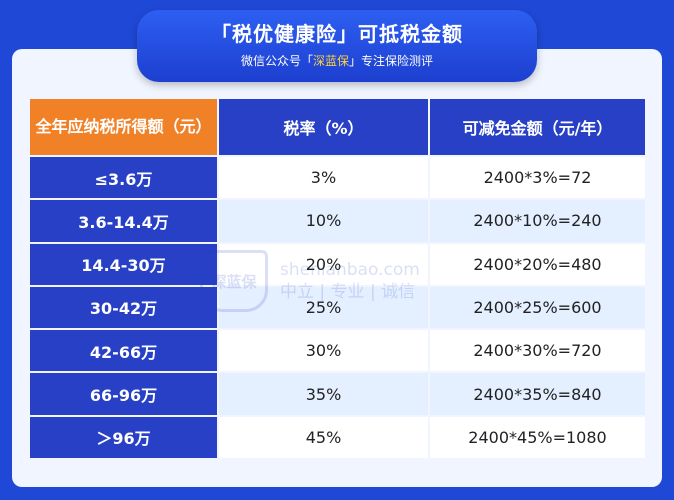 Image resolution: width=674 pixels, height=500 pixels. I want to click on tax-rate-cell: 20%, so click(323, 264).